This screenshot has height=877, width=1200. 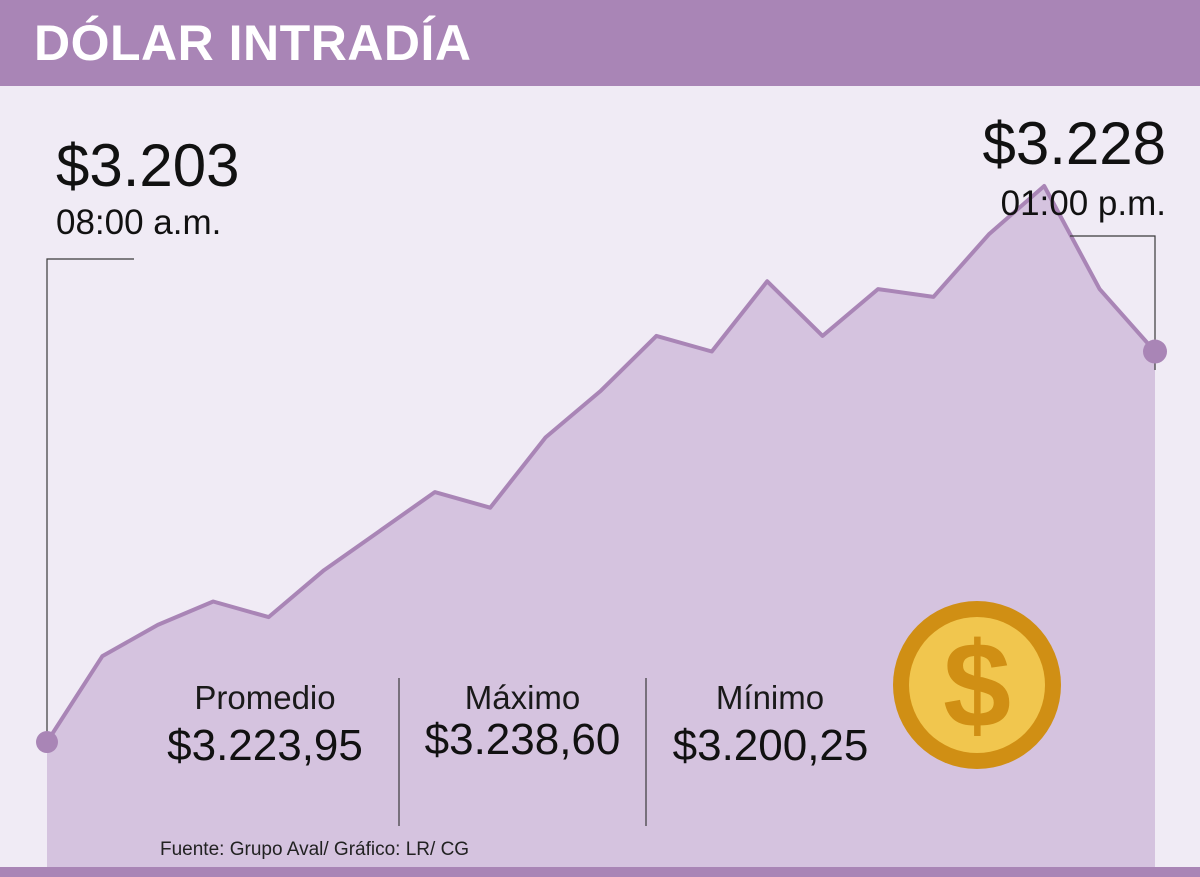 I want to click on source-credit: Fuente: Grupo Aval/ Gráfico: LR/ CG, so click(x=315, y=849).